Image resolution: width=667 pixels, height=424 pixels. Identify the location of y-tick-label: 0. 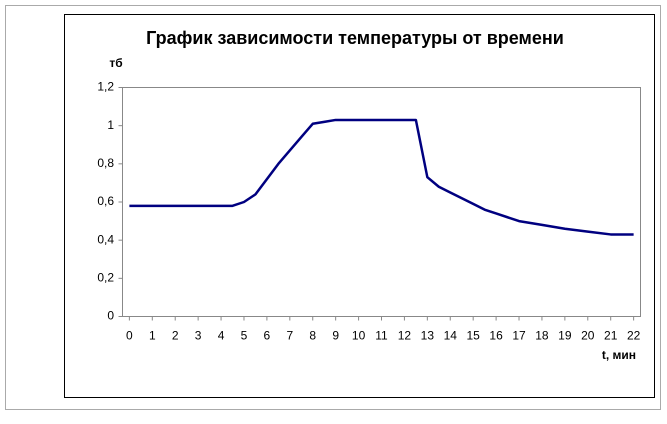
(110, 316).